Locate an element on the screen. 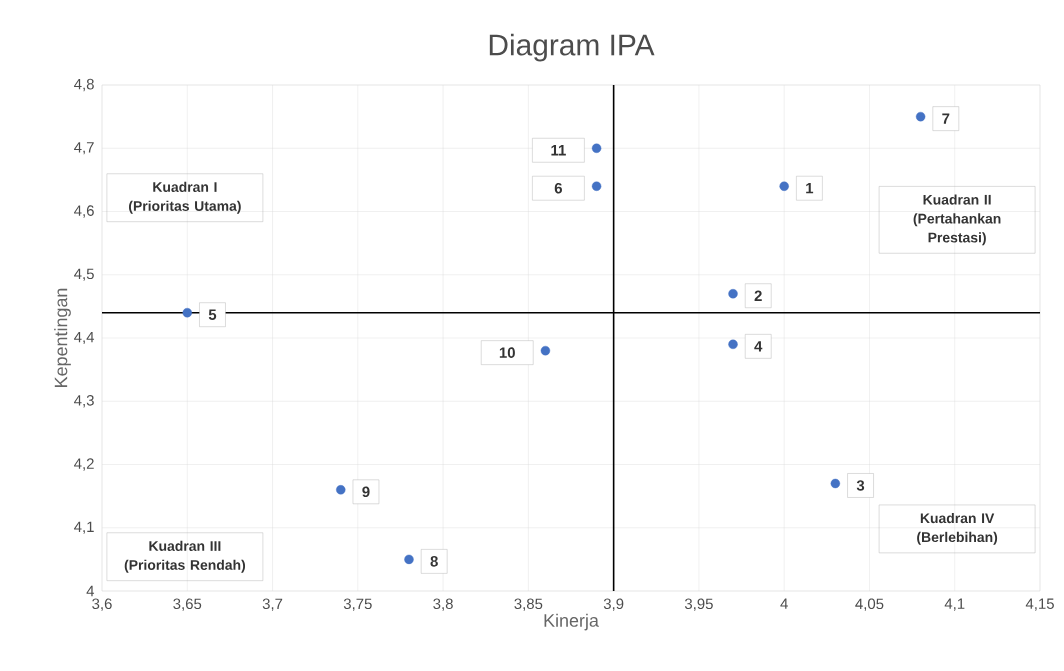 The height and width of the screenshot is (671, 1064). y-tick-label: 4,8 is located at coordinates (84, 85).